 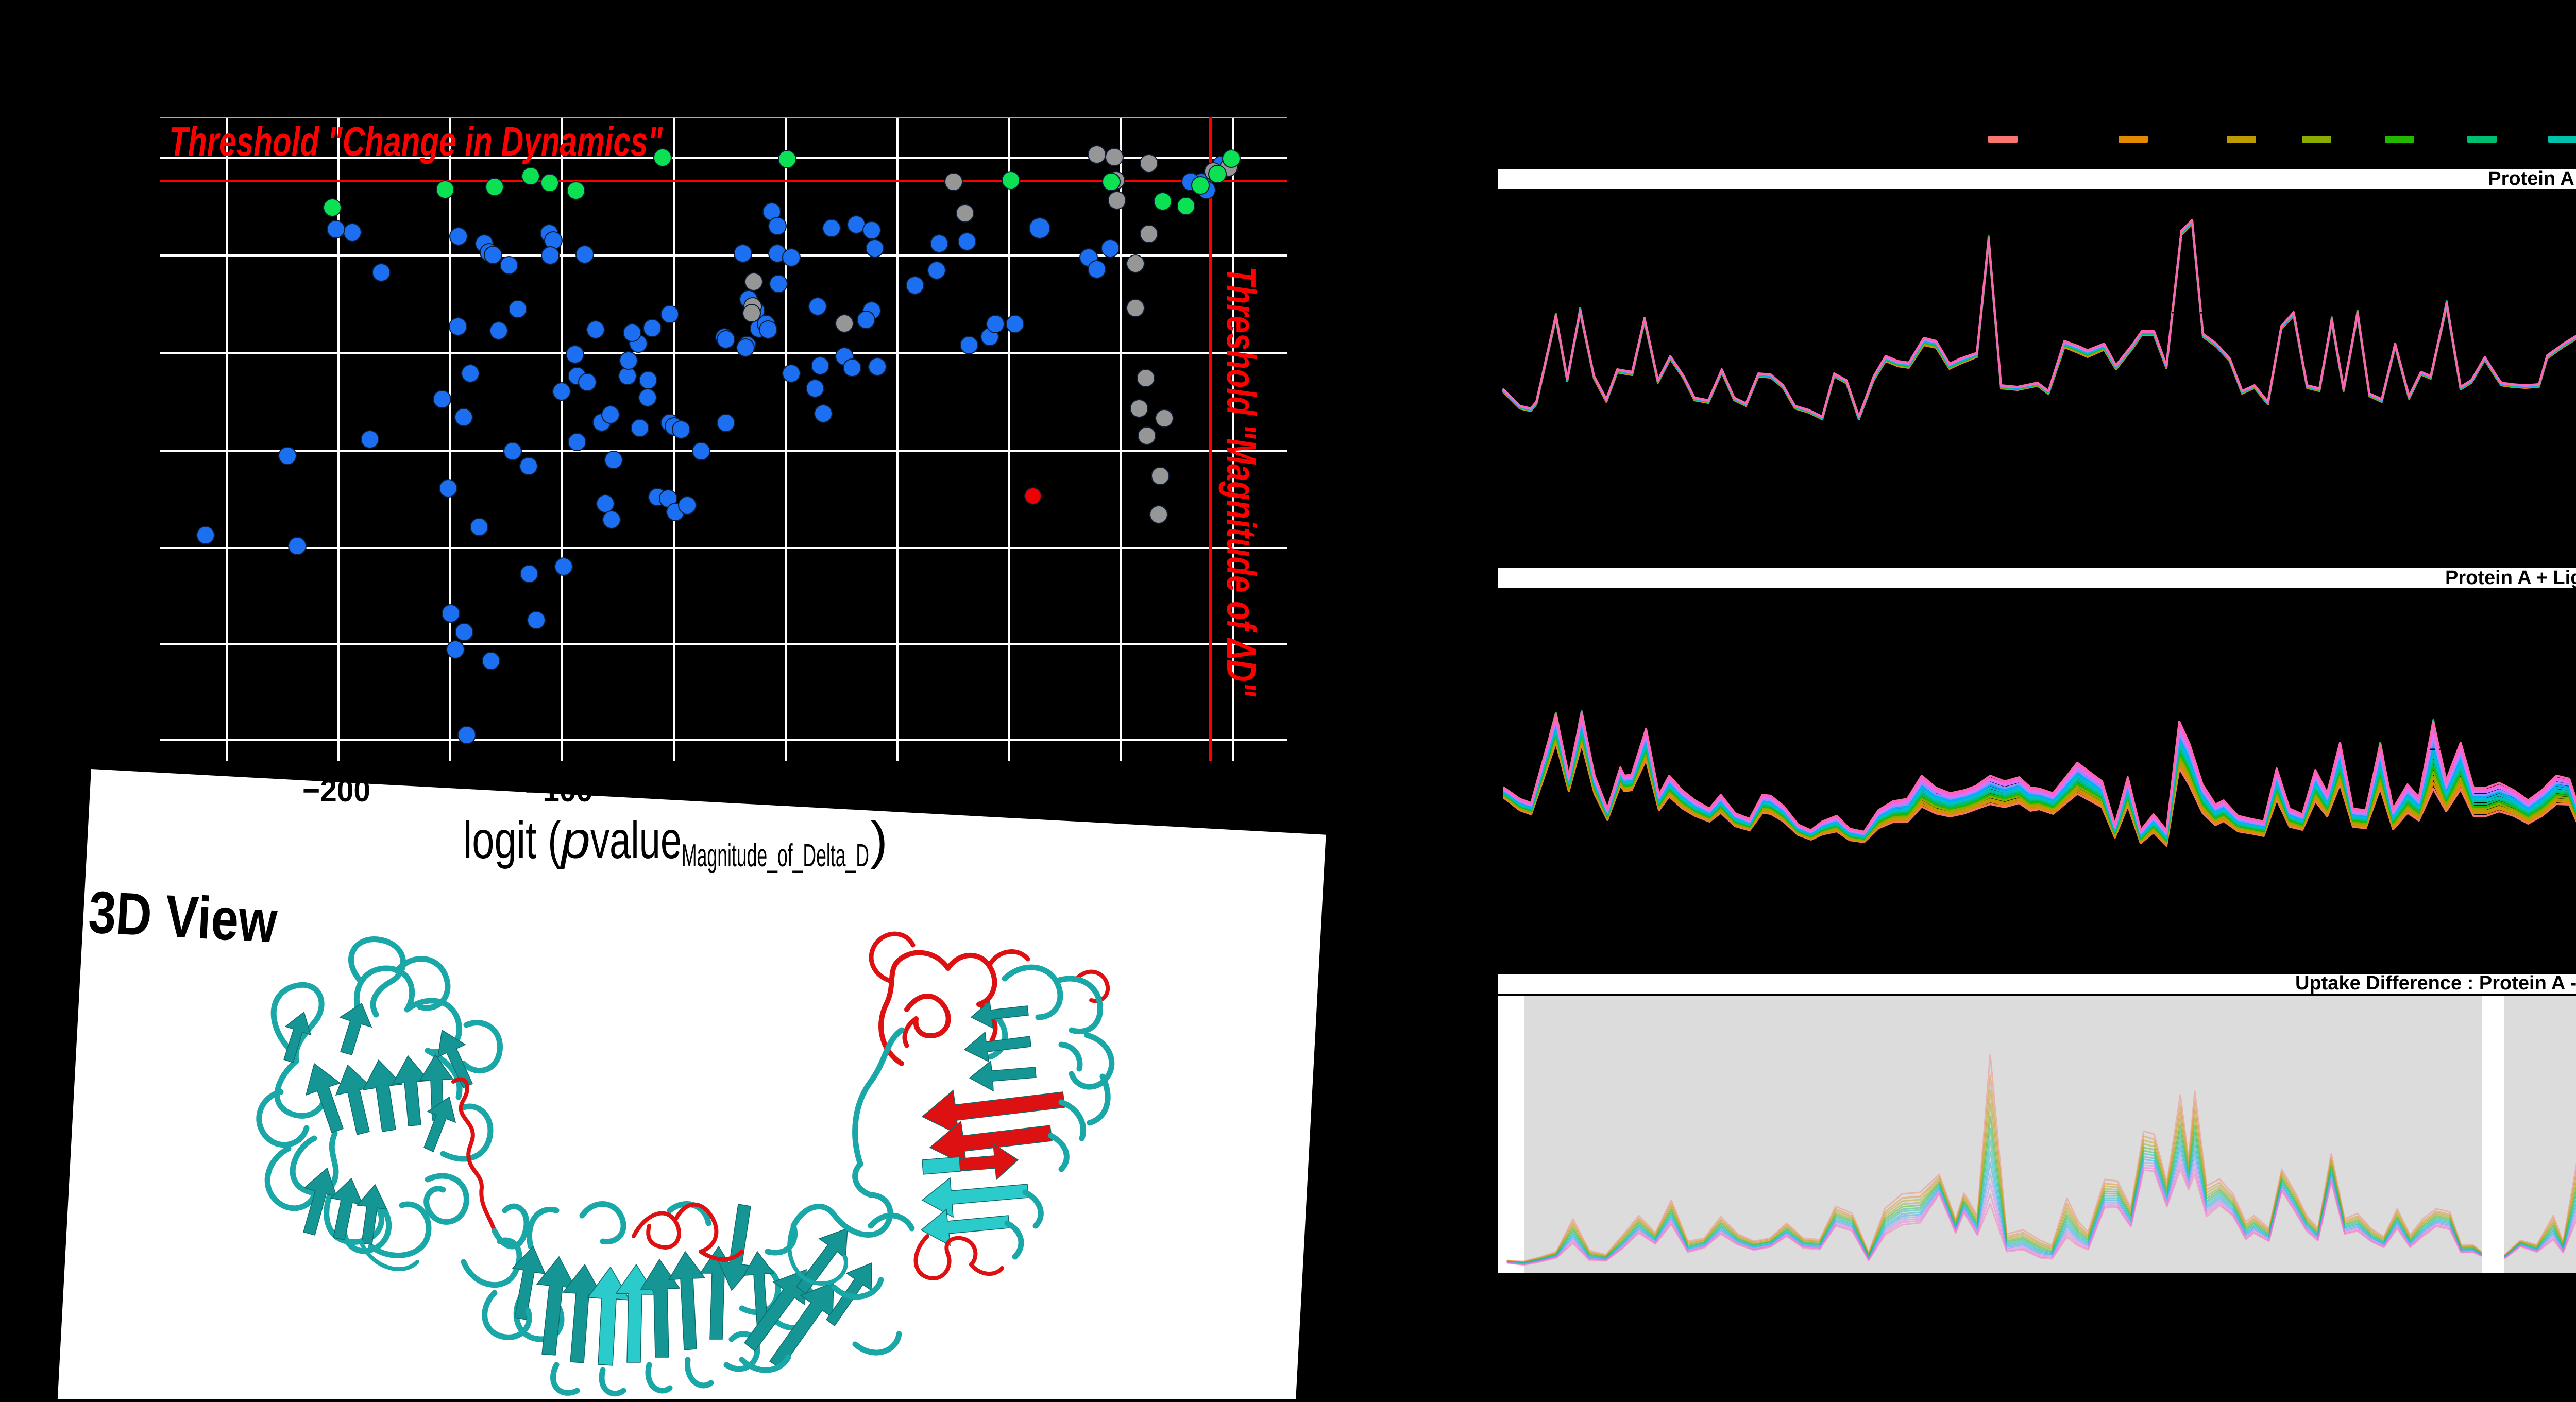 I want to click on svg-text: Protein A + Ligand, so click(x=2510, y=578).